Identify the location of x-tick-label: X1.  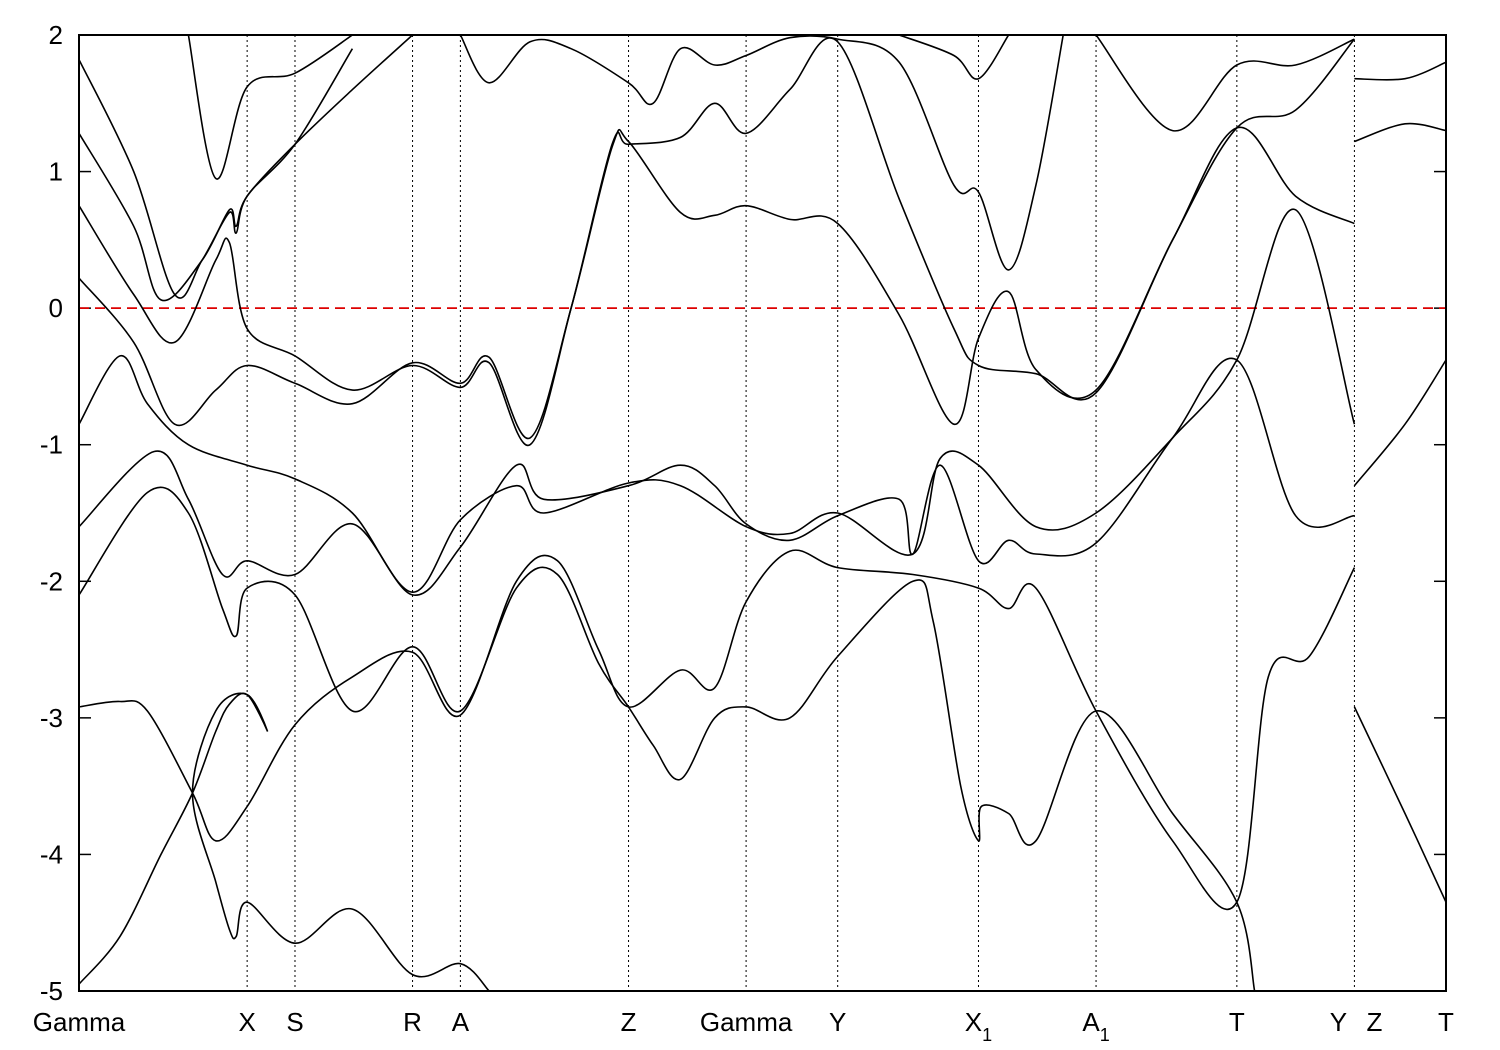
(978, 1026).